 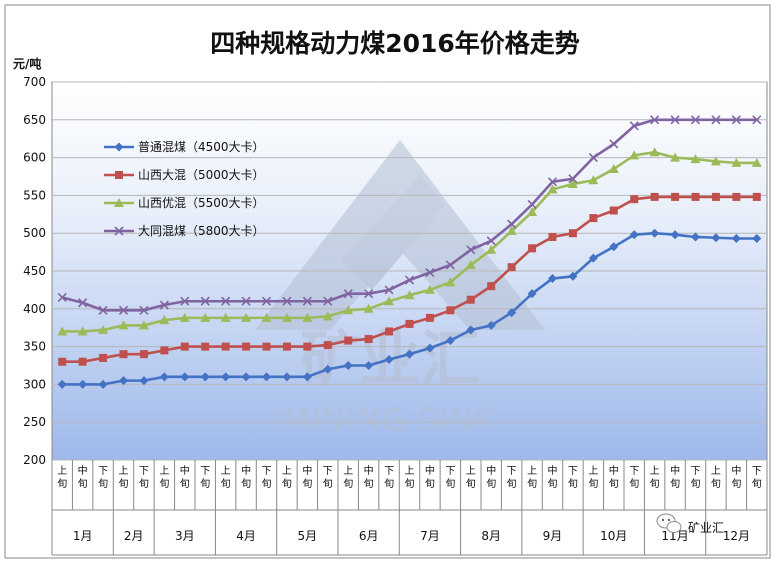 I want to click on month-label: 5月, so click(x=308, y=536).